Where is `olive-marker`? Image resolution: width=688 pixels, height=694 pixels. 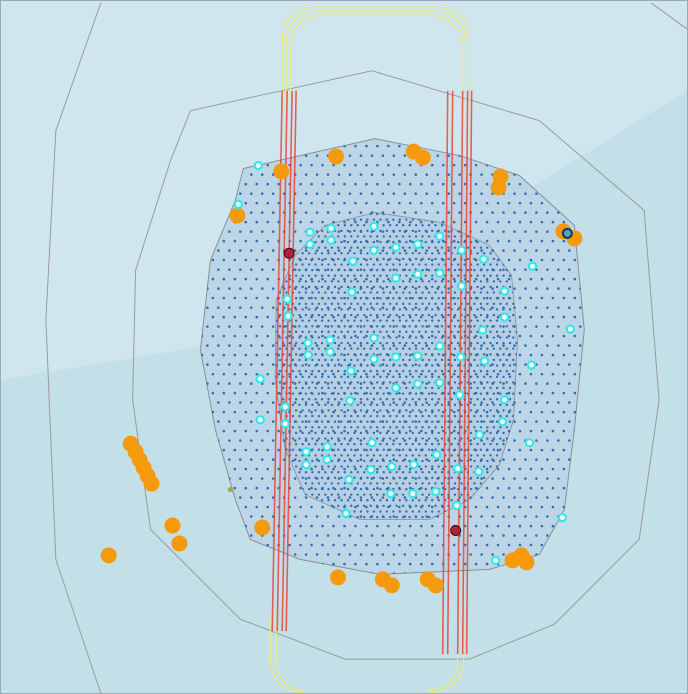 olive-marker is located at coordinates (230, 490).